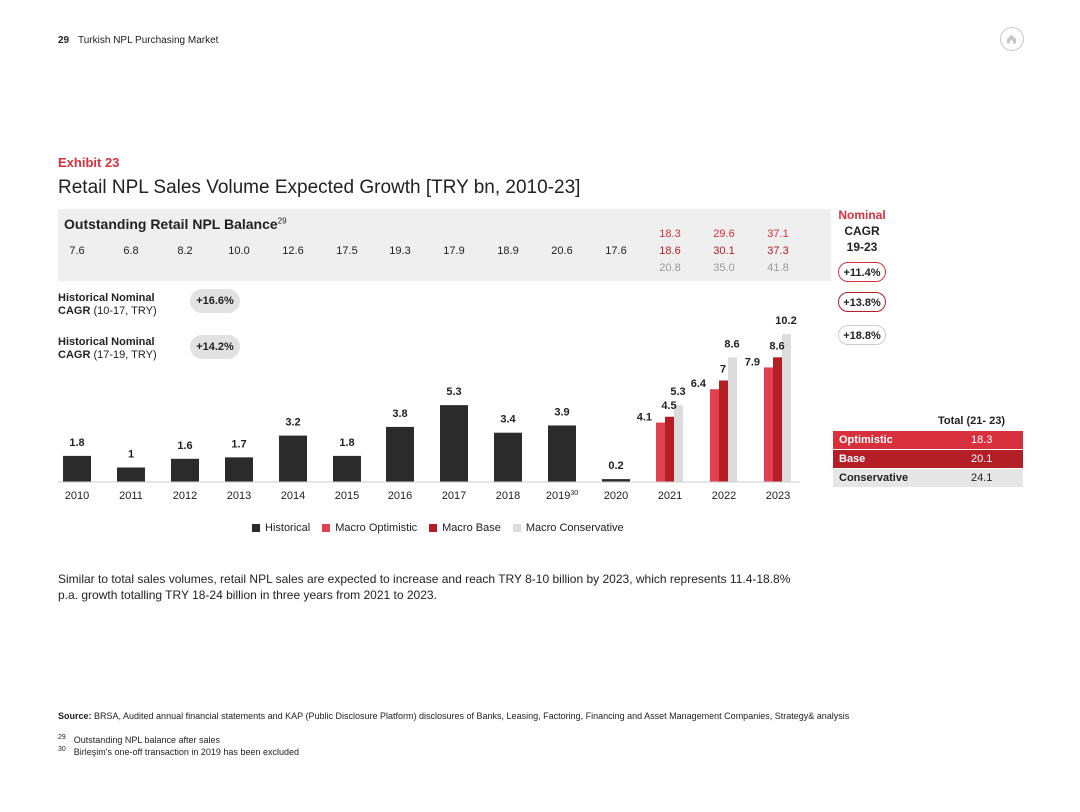  I want to click on x-tick-label: 2014, so click(293, 496).